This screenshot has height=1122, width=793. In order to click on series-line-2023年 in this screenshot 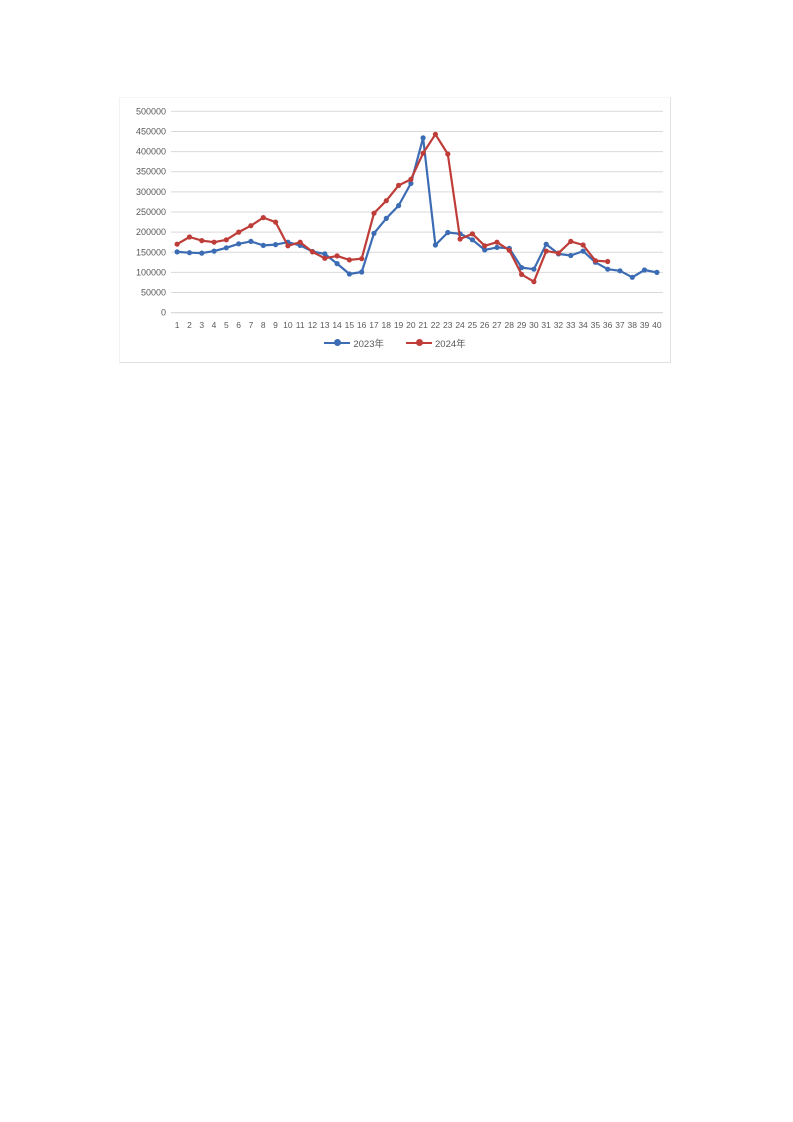, I will do `click(417, 207)`.